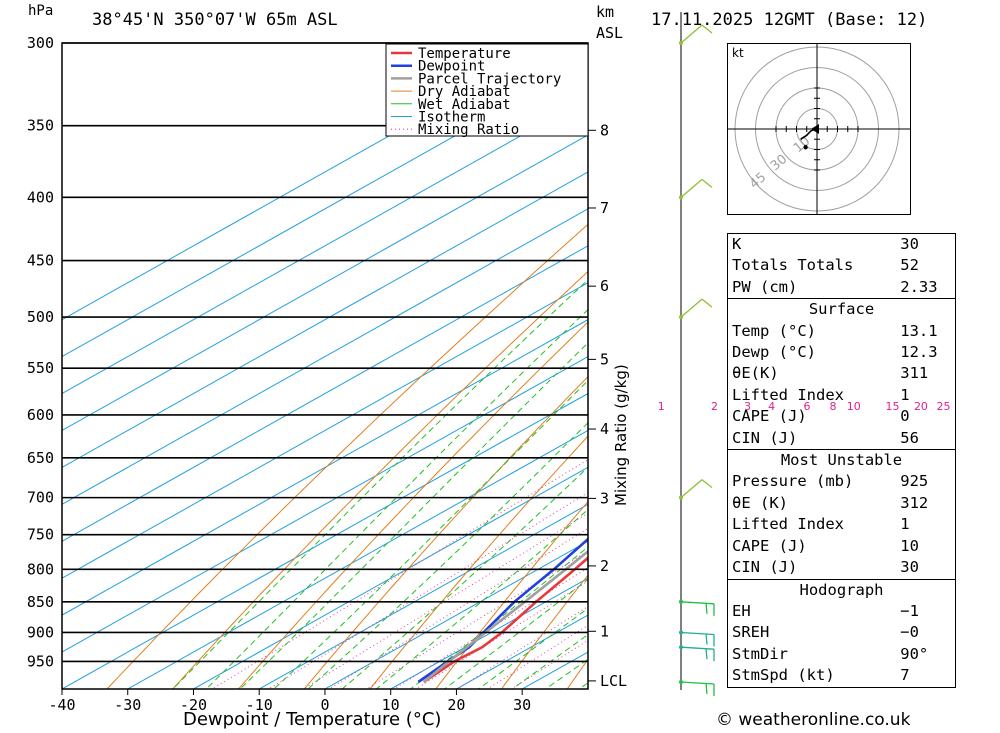  I want to click on unstable-row: θE (K) 312, so click(842, 503).